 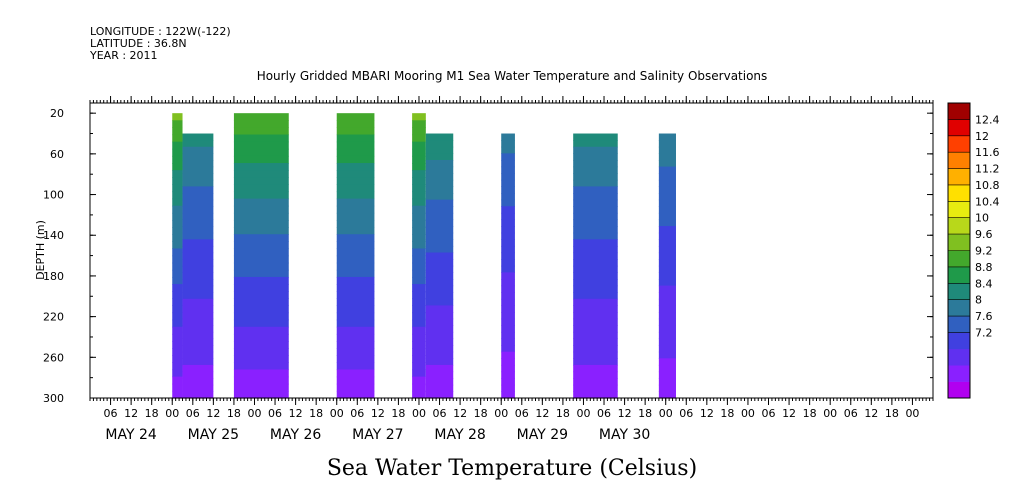 What do you see at coordinates (138, 43) in the screenshot?
I see `latitude-label: LATITUDE : 36.8N` at bounding box center [138, 43].